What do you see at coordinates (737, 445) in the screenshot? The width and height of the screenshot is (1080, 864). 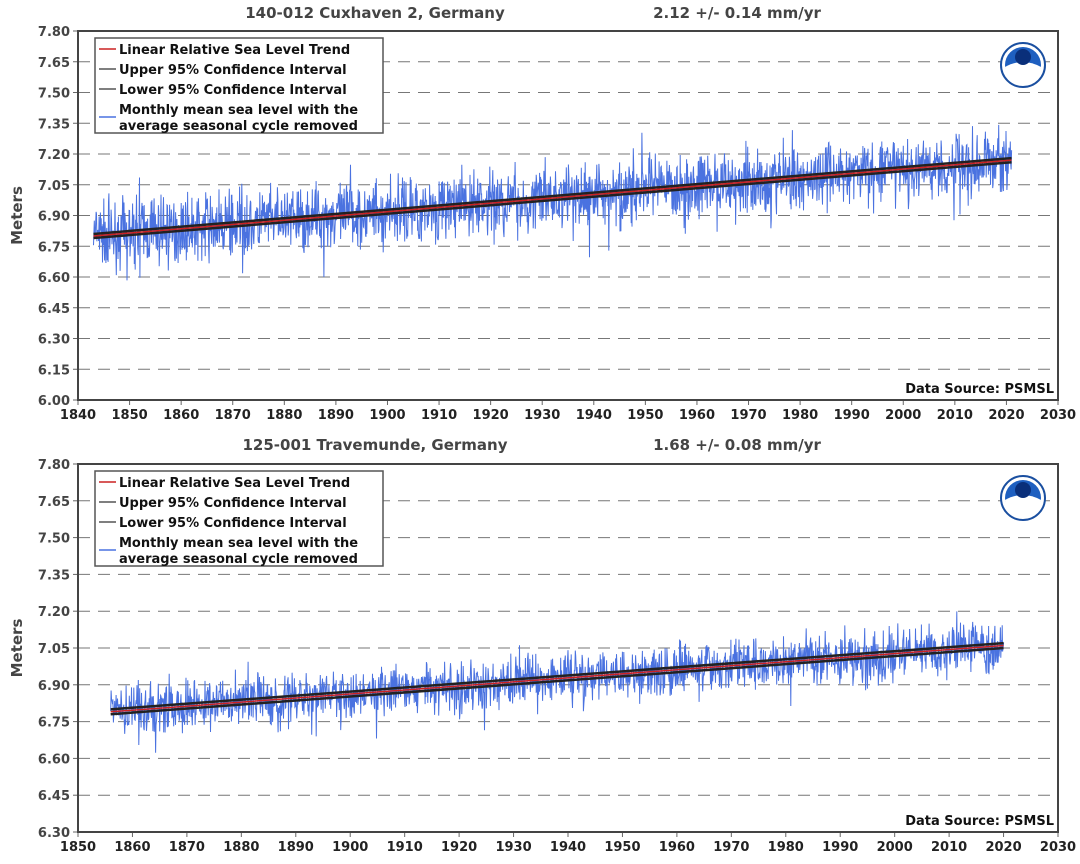 I see `trend-rate: 1.68 +/- 0.08 mm/yr` at bounding box center [737, 445].